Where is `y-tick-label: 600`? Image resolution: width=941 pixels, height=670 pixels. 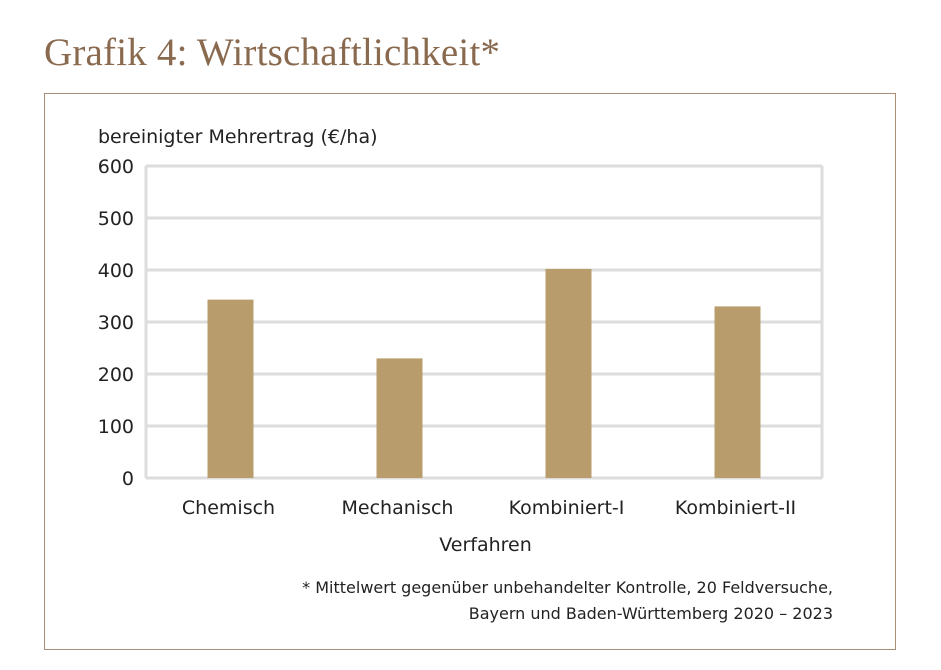
y-tick-label: 600 is located at coordinates (116, 167).